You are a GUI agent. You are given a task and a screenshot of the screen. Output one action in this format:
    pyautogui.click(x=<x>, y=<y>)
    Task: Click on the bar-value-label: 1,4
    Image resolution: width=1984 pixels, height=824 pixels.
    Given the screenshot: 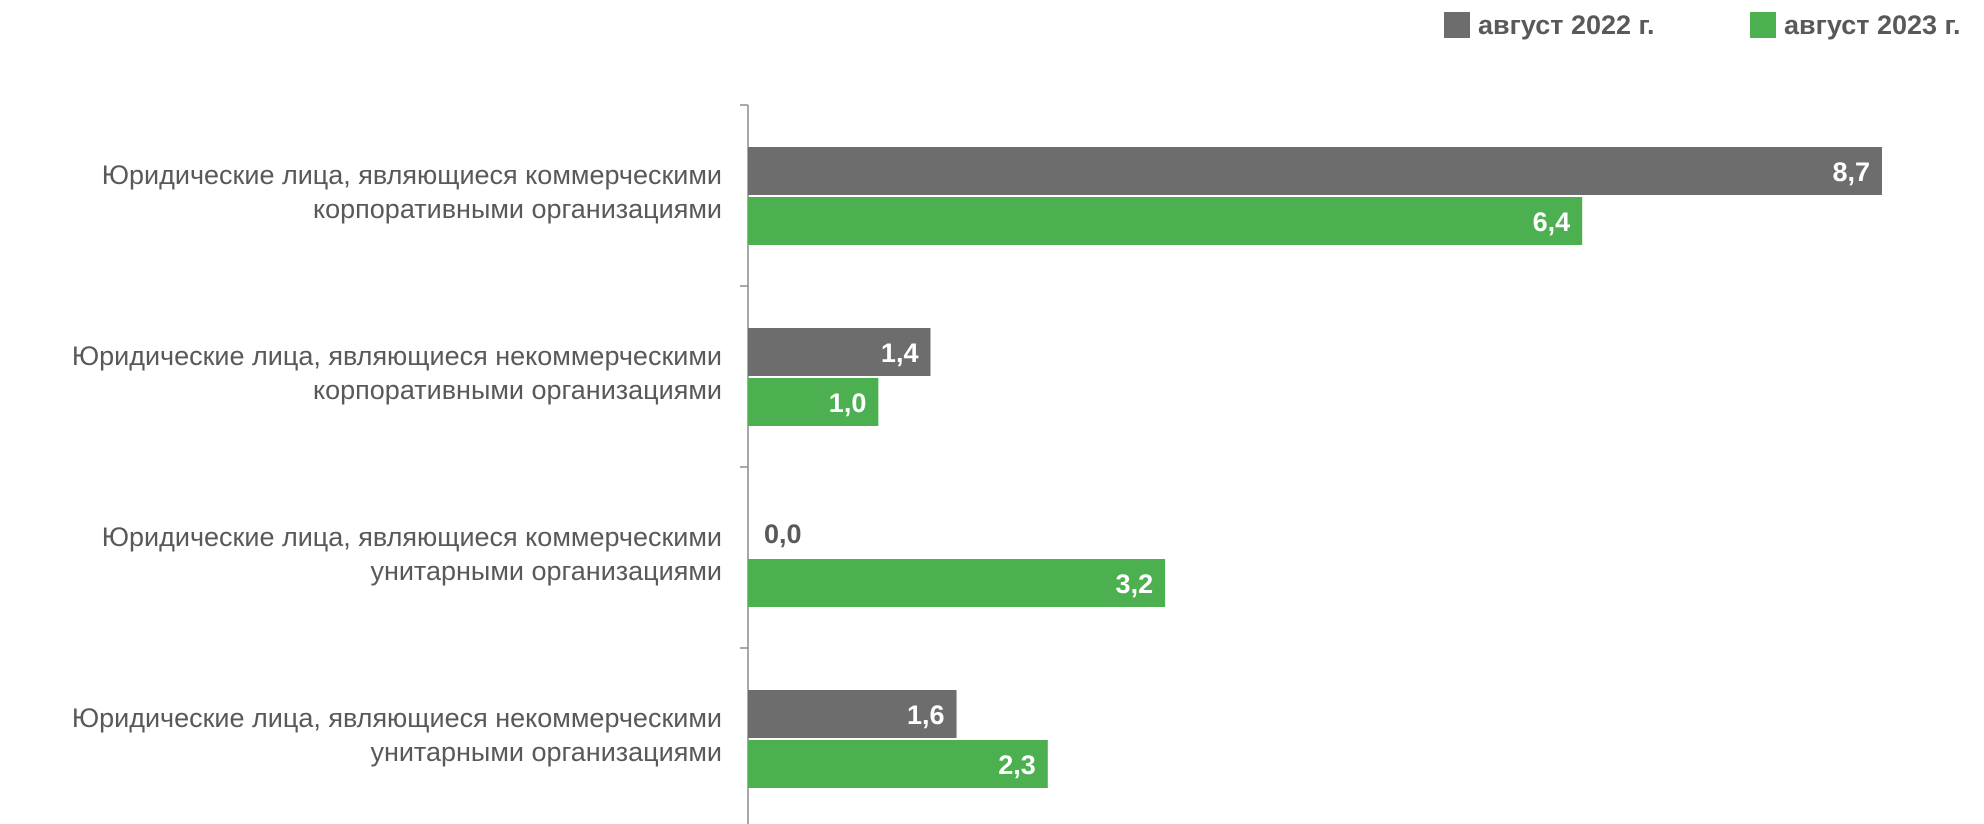 What is the action you would take?
    pyautogui.click(x=900, y=353)
    